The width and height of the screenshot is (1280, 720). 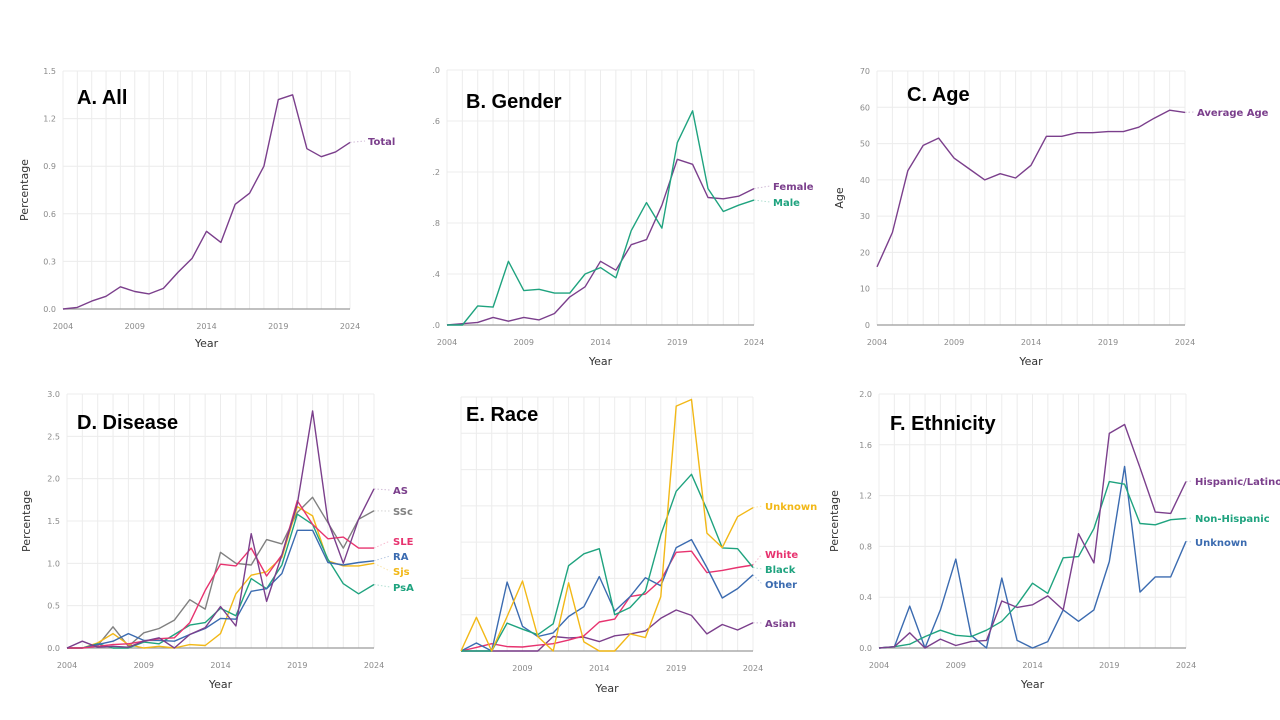 I want to click on series-label: Non-Hispanic, so click(x=1232, y=519).